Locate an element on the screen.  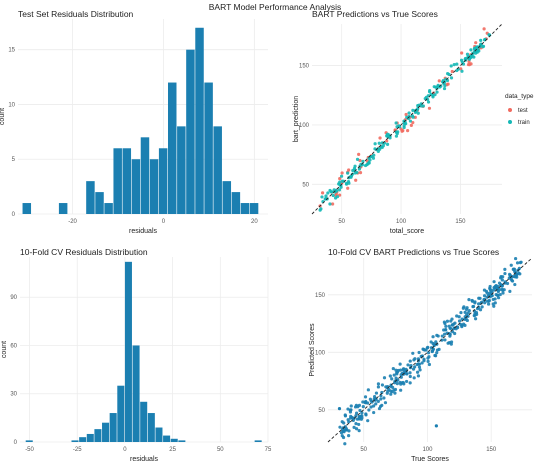
cv_scatter-x-tick-label: 150 is located at coordinates (491, 450).